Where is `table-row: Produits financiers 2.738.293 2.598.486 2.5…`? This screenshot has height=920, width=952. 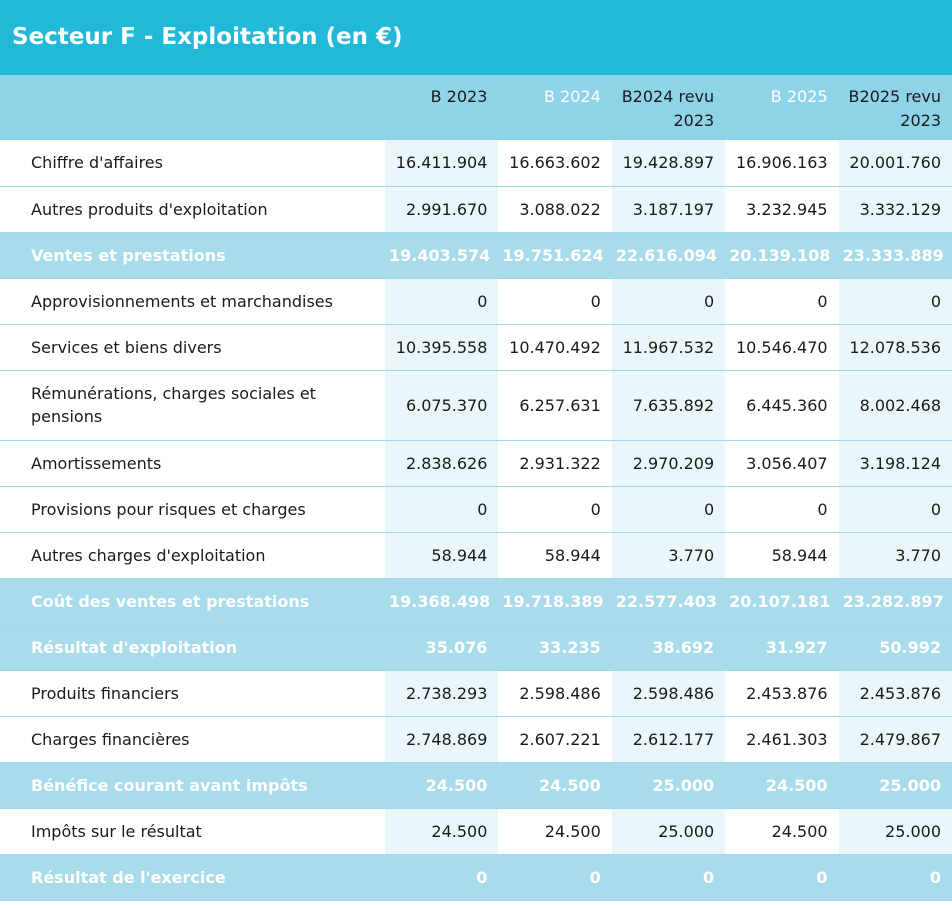 table-row: Produits financiers 2.738.293 2.598.486 2.5… is located at coordinates (476, 693).